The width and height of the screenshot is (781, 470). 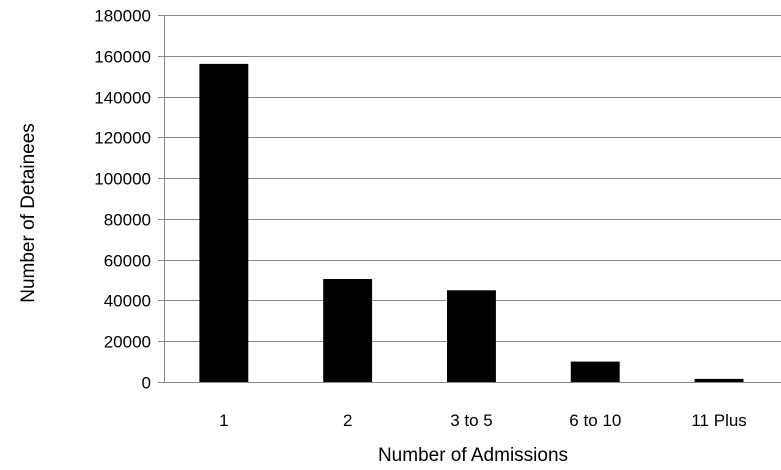 I want to click on y-tick-label: 140000, so click(x=122, y=98).